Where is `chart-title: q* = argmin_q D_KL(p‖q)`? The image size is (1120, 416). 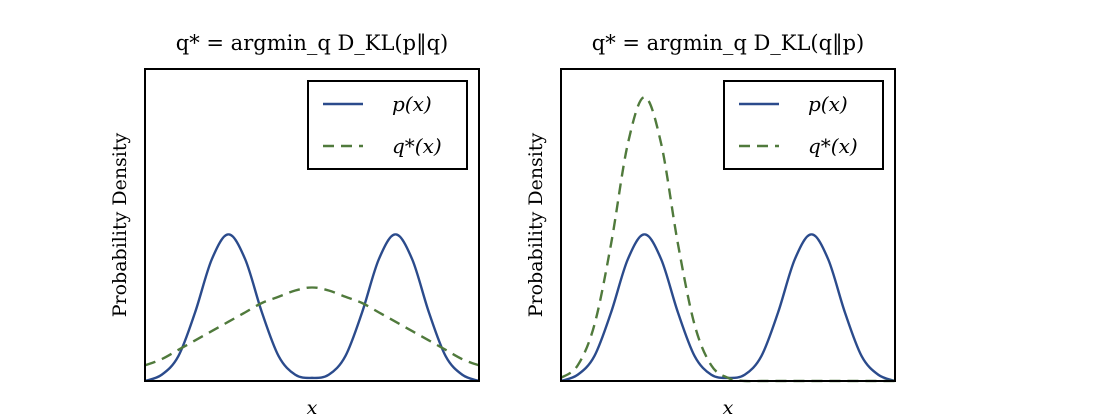 chart-title: q* = argmin_q D_KL(p‖q) is located at coordinates (312, 43).